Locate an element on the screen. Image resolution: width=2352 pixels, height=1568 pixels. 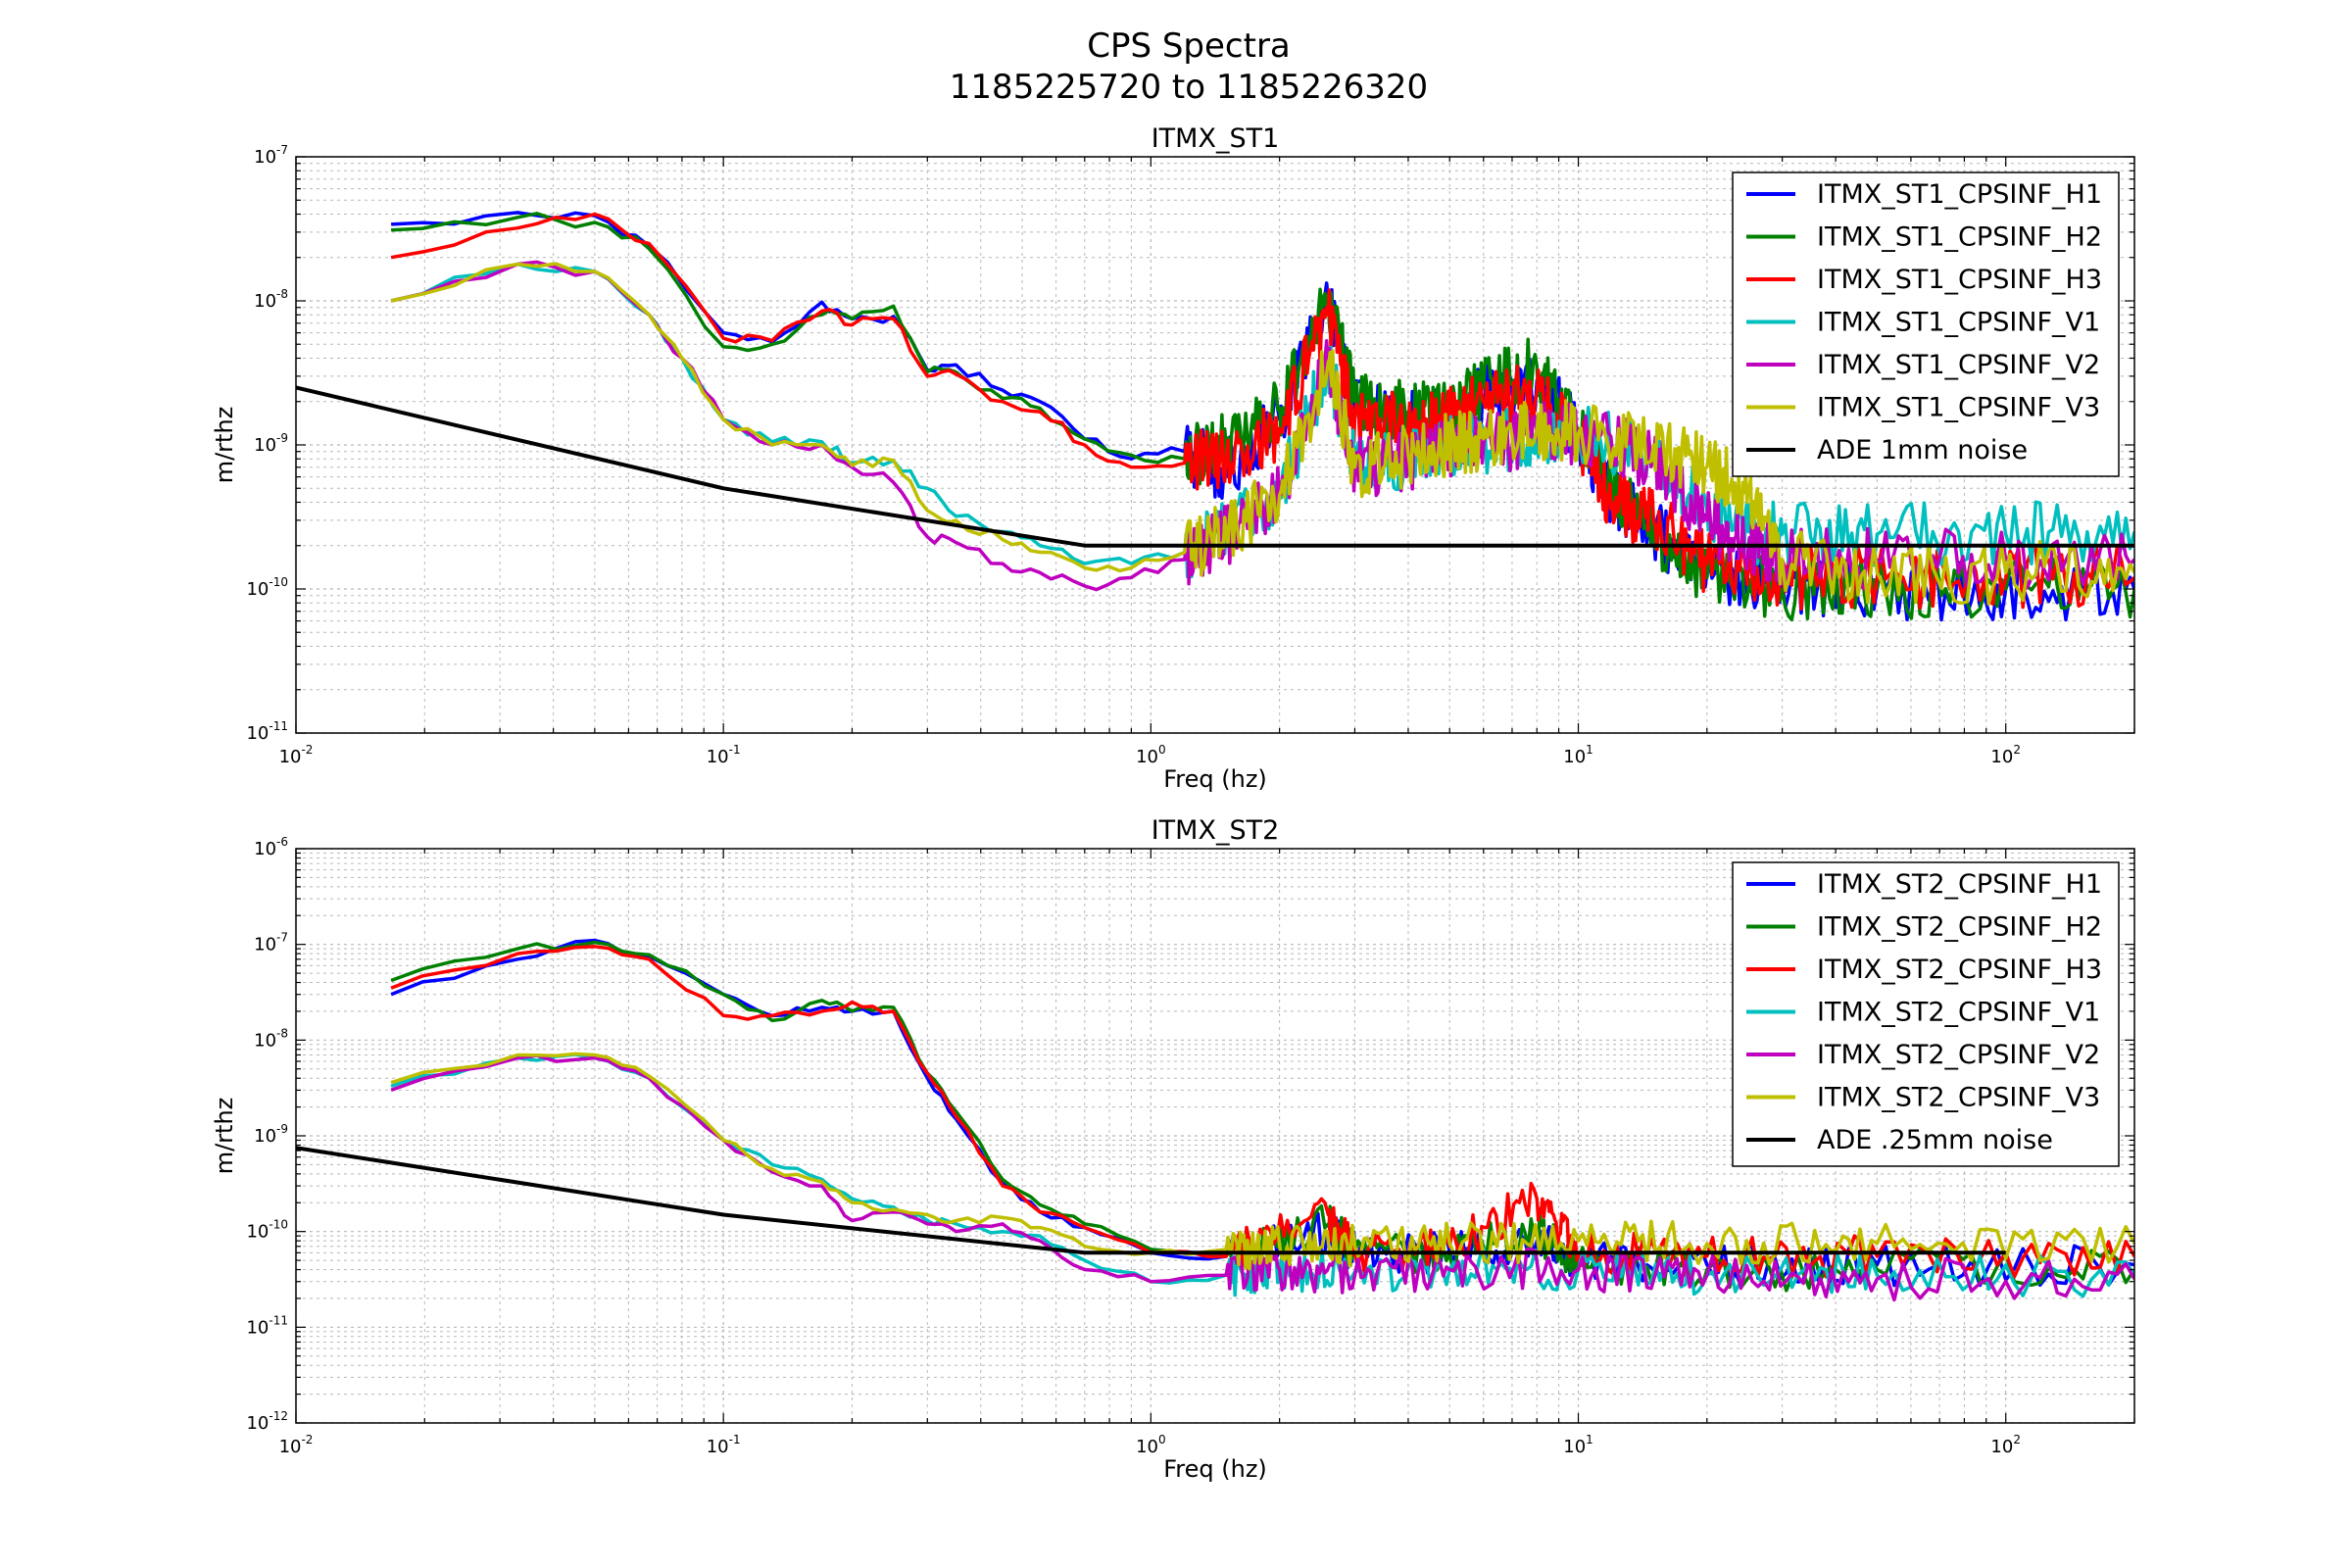
legend-label: ADE 1mm noise is located at coordinates (1922, 450).